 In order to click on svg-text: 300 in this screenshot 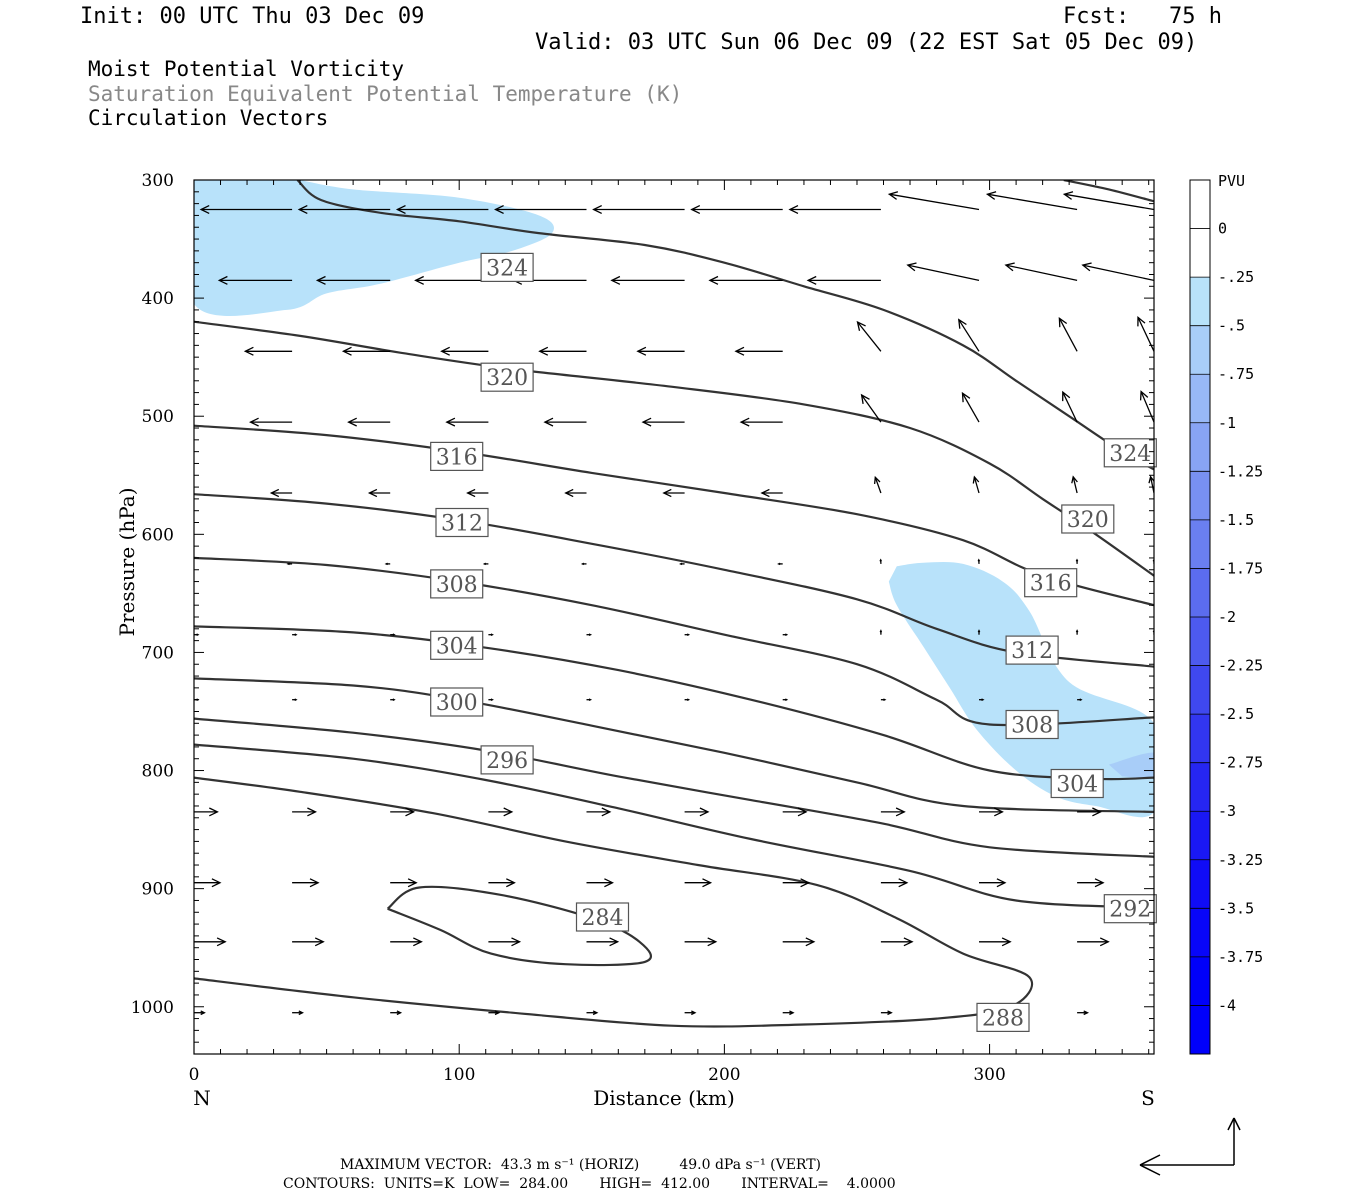, I will do `click(457, 703)`.